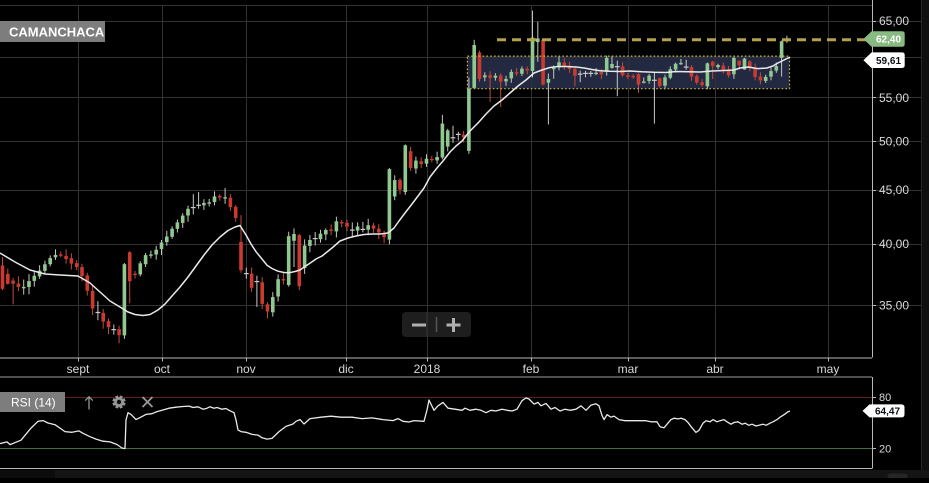 The height and width of the screenshot is (483, 929). Describe the element at coordinates (888, 40) in the screenshot. I see `svg-text: 62,40` at that location.